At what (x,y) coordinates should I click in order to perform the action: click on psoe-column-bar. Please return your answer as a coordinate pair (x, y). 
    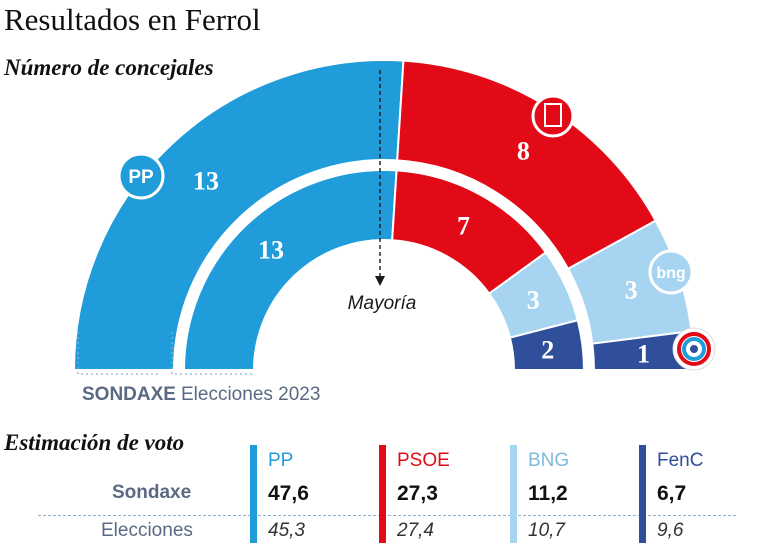
    Looking at the image, I should click on (382, 494).